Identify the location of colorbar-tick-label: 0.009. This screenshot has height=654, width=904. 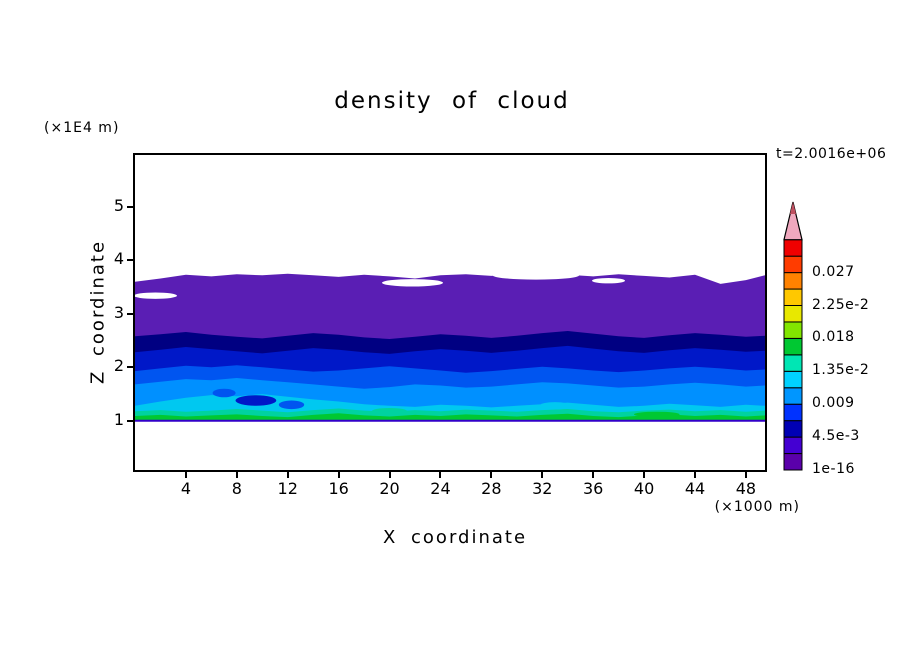
(833, 403).